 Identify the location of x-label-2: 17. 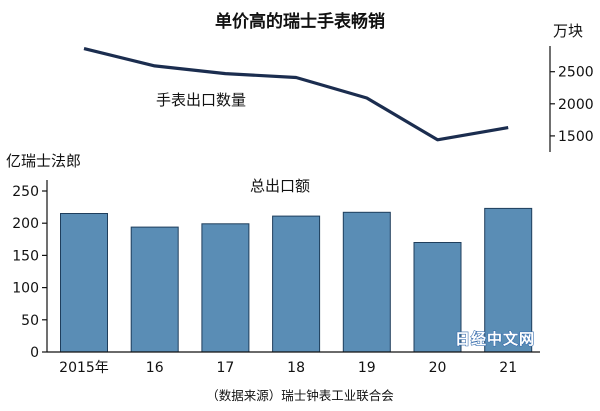
(225, 368).